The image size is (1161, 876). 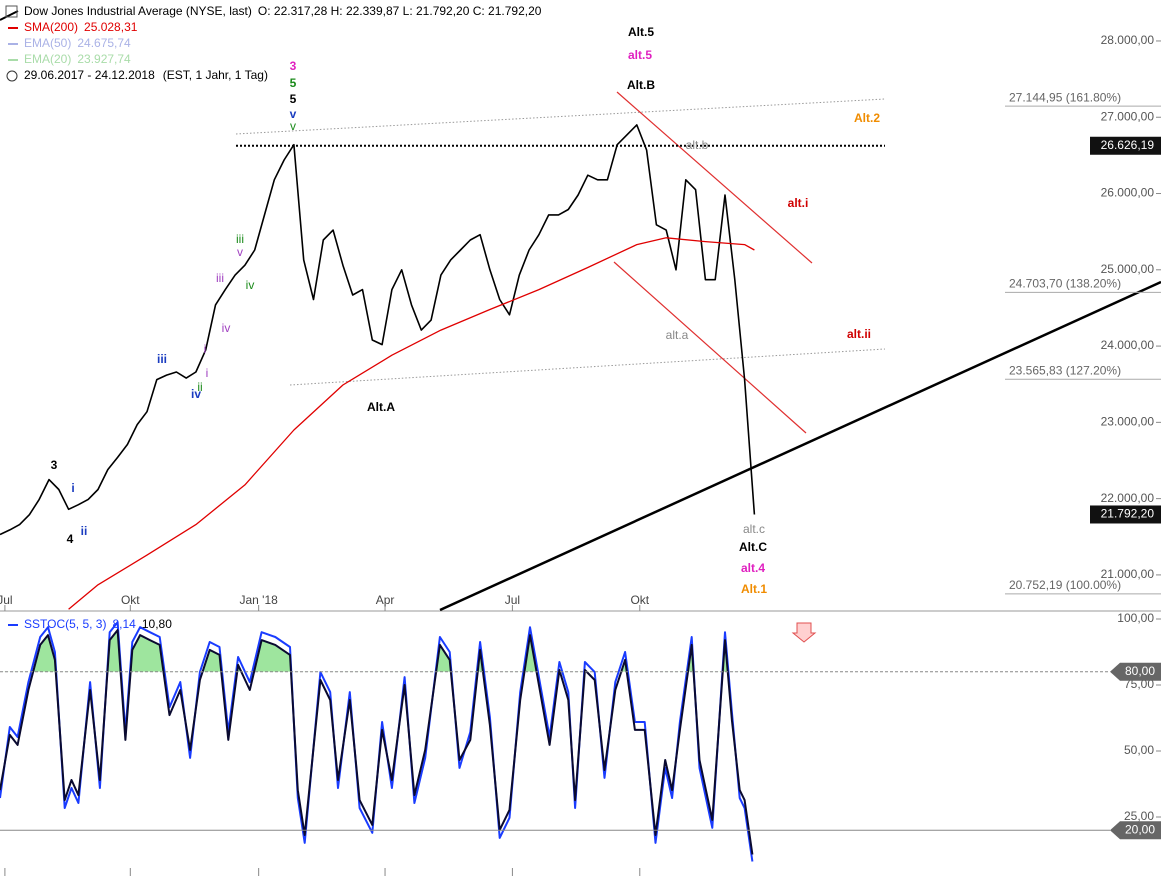 I want to click on legend-icon, so click(x=11, y=11).